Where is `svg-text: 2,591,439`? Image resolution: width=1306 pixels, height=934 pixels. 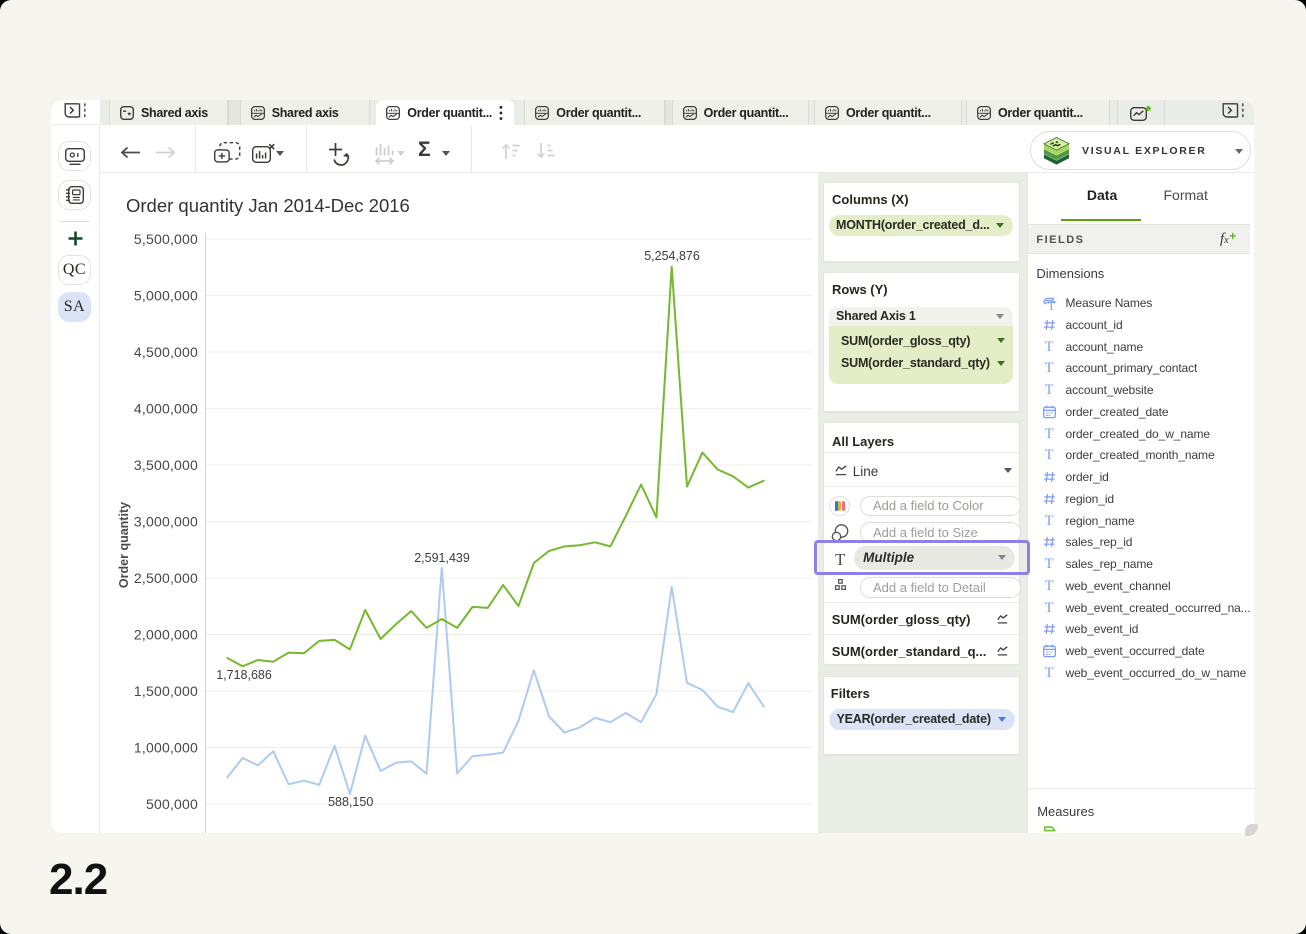
svg-text: 2,591,439 is located at coordinates (442, 558).